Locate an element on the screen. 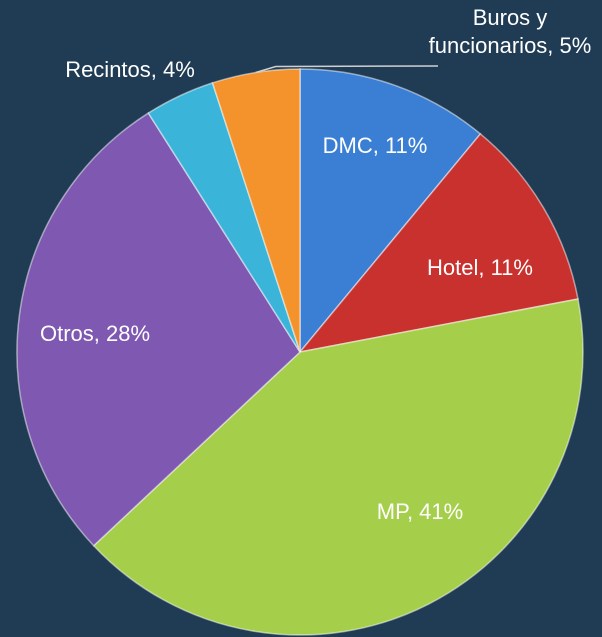 The width and height of the screenshot is (602, 637). data-label: Hotel, 11% is located at coordinates (480, 267).